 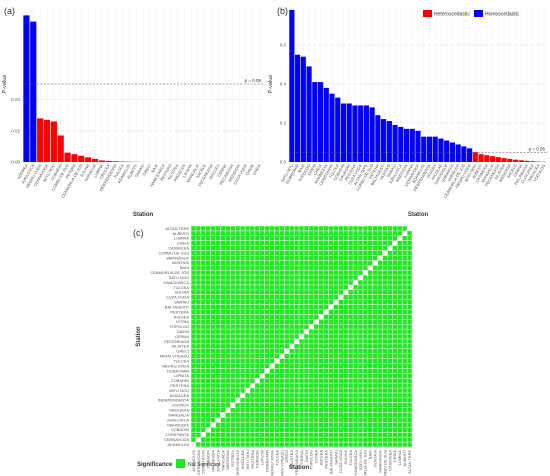 What do you see at coordinates (81, 88) in the screenshot?
I see `panel-a-bars` at bounding box center [81, 88].